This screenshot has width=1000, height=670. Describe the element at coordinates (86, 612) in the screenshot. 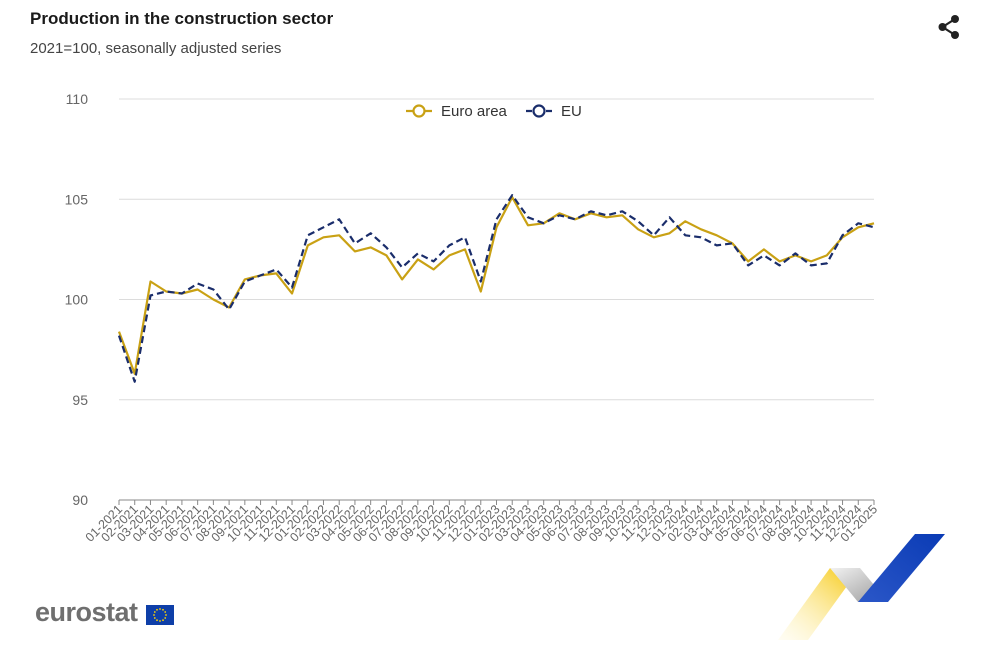

I see `eurostat-logo-text: eurostat` at that location.